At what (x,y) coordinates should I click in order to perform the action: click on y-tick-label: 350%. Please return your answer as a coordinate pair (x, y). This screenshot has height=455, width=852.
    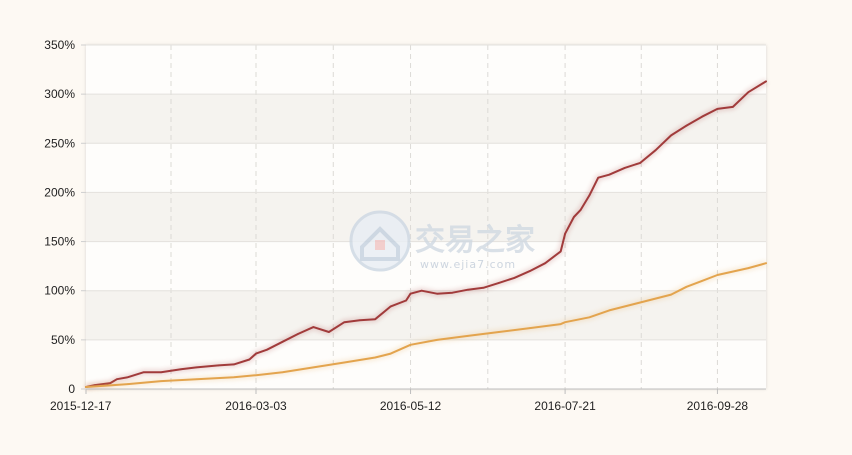
    Looking at the image, I should click on (59, 45).